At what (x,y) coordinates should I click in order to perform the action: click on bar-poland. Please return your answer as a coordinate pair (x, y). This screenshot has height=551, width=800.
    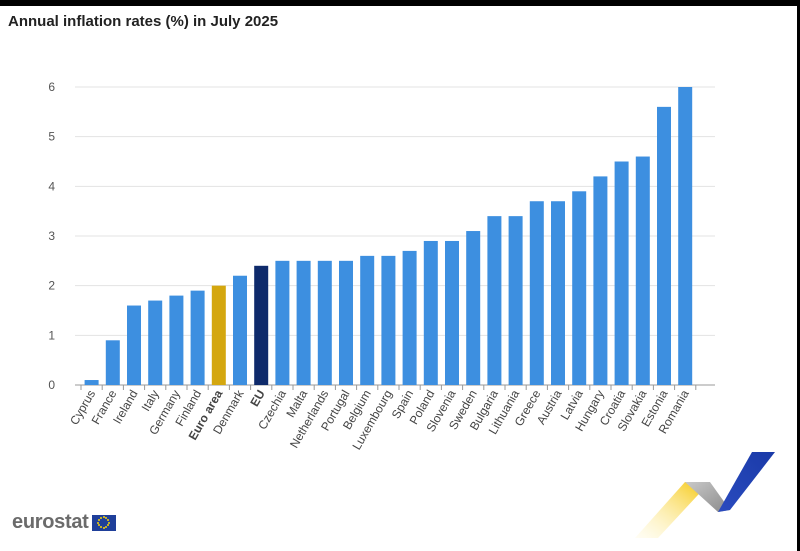
    Looking at the image, I should click on (430, 312).